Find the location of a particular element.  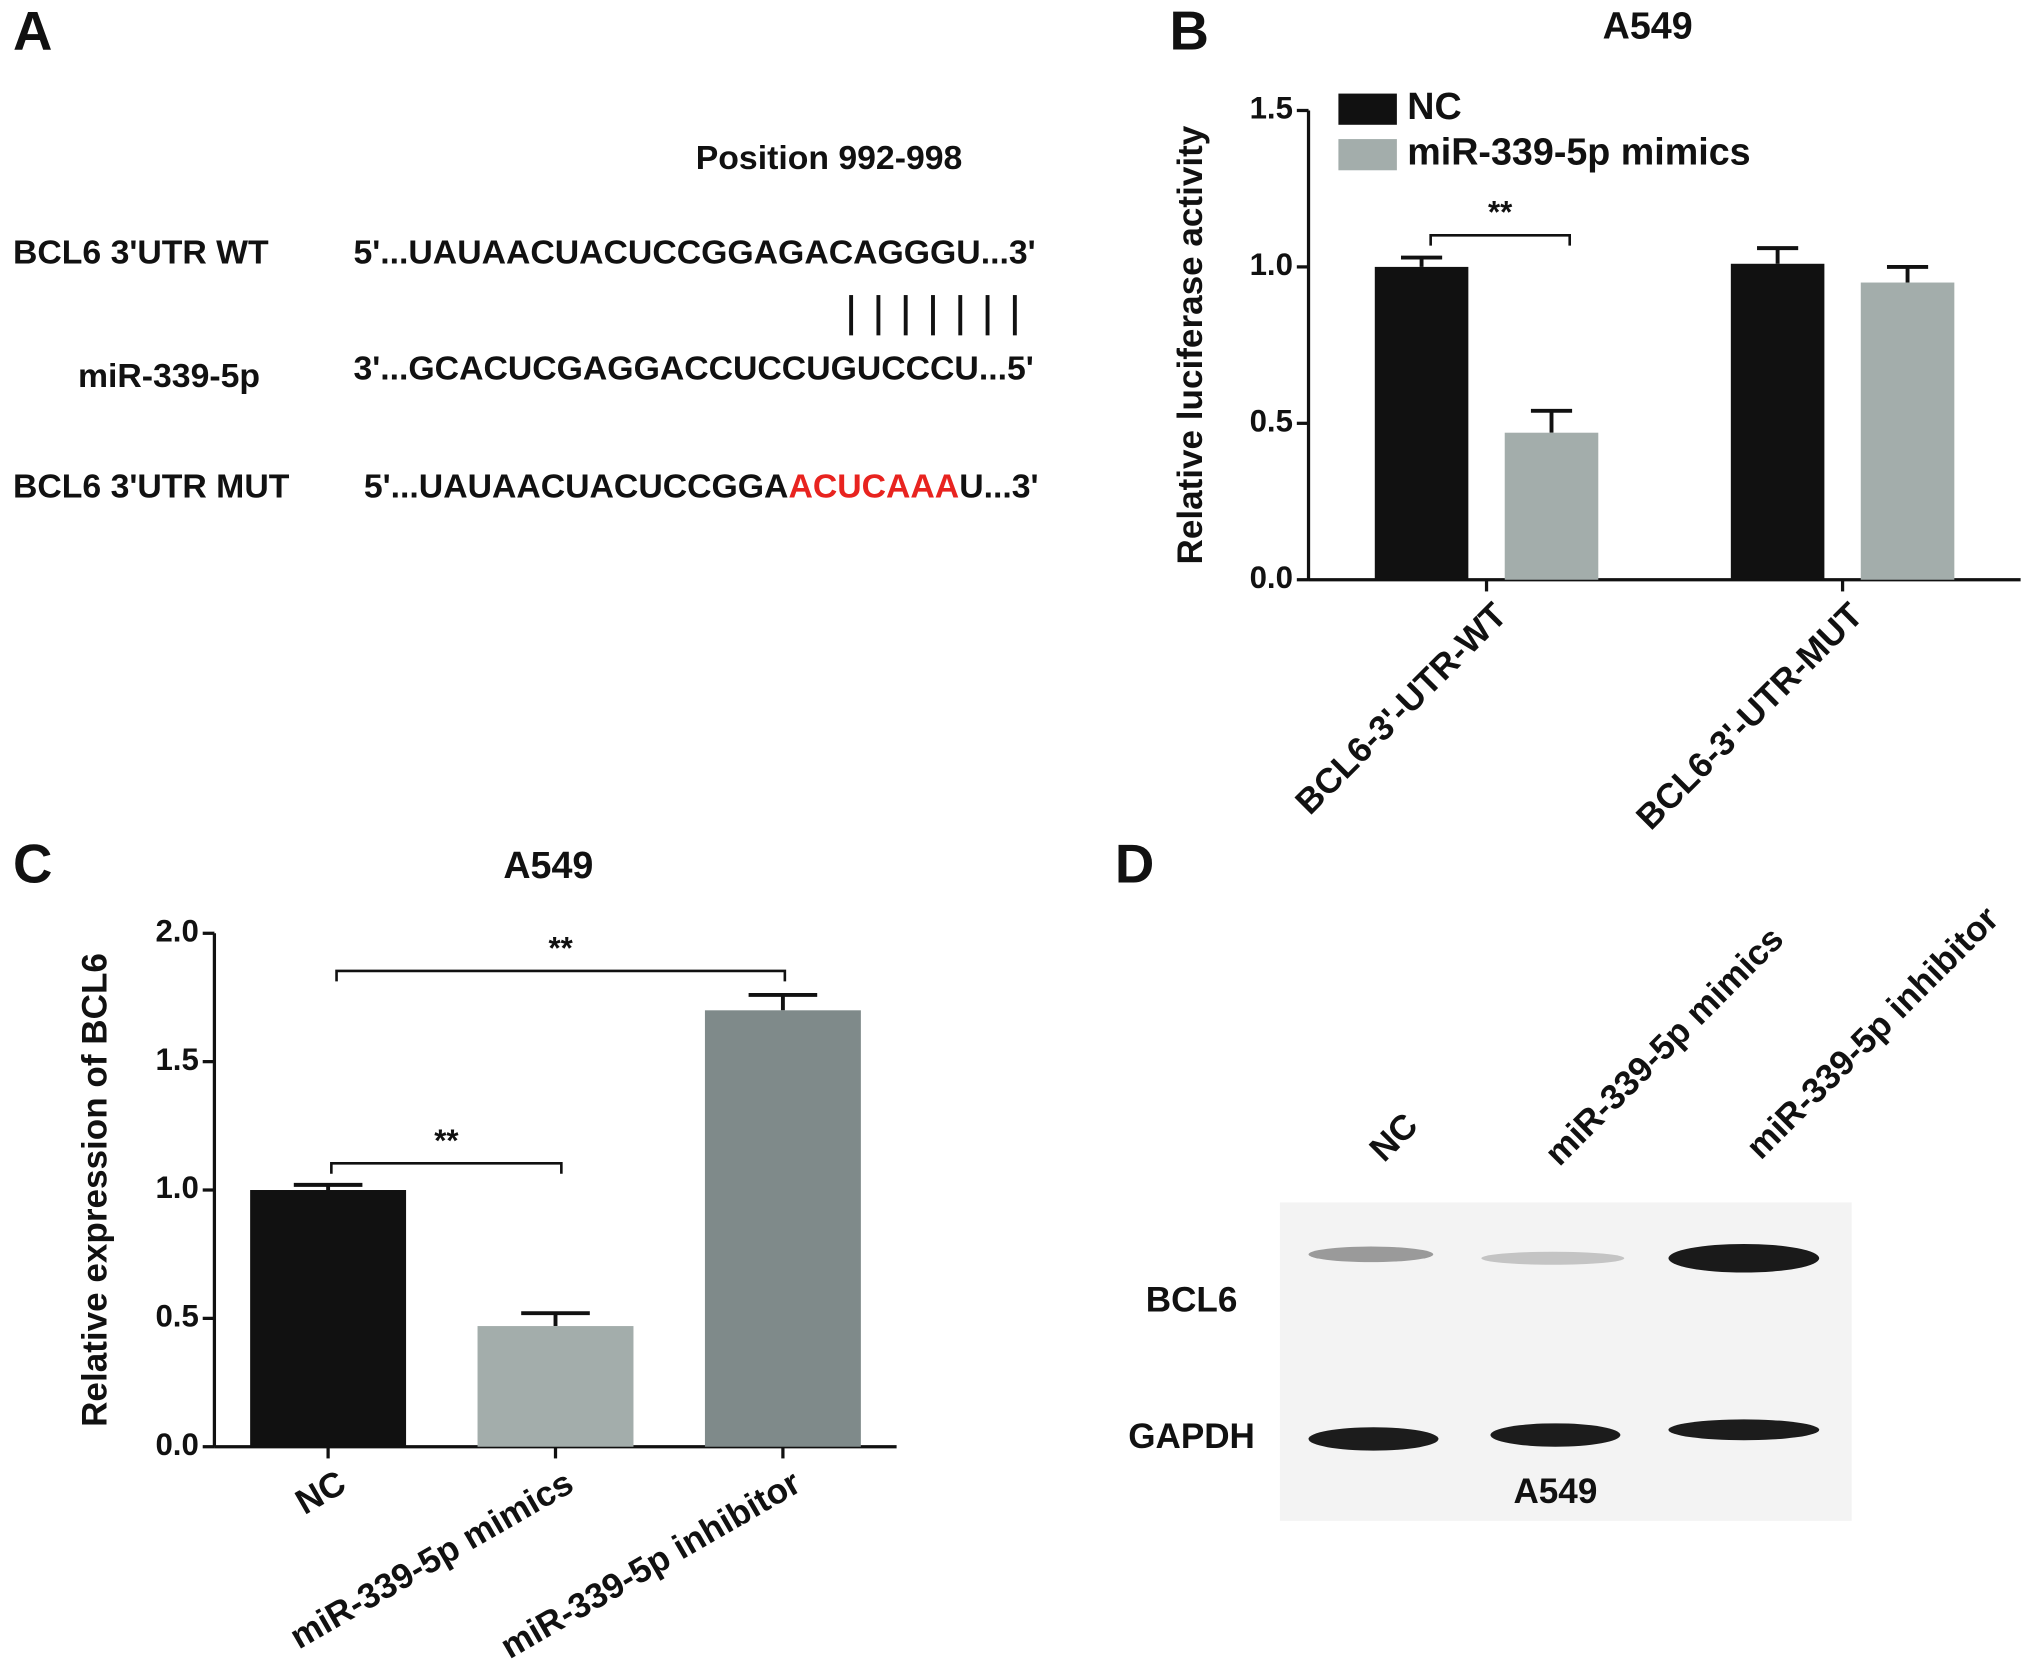

sequence: 5'...UAUAACUACUCCGGAGACAGGGU...3' is located at coordinates (694, 253).